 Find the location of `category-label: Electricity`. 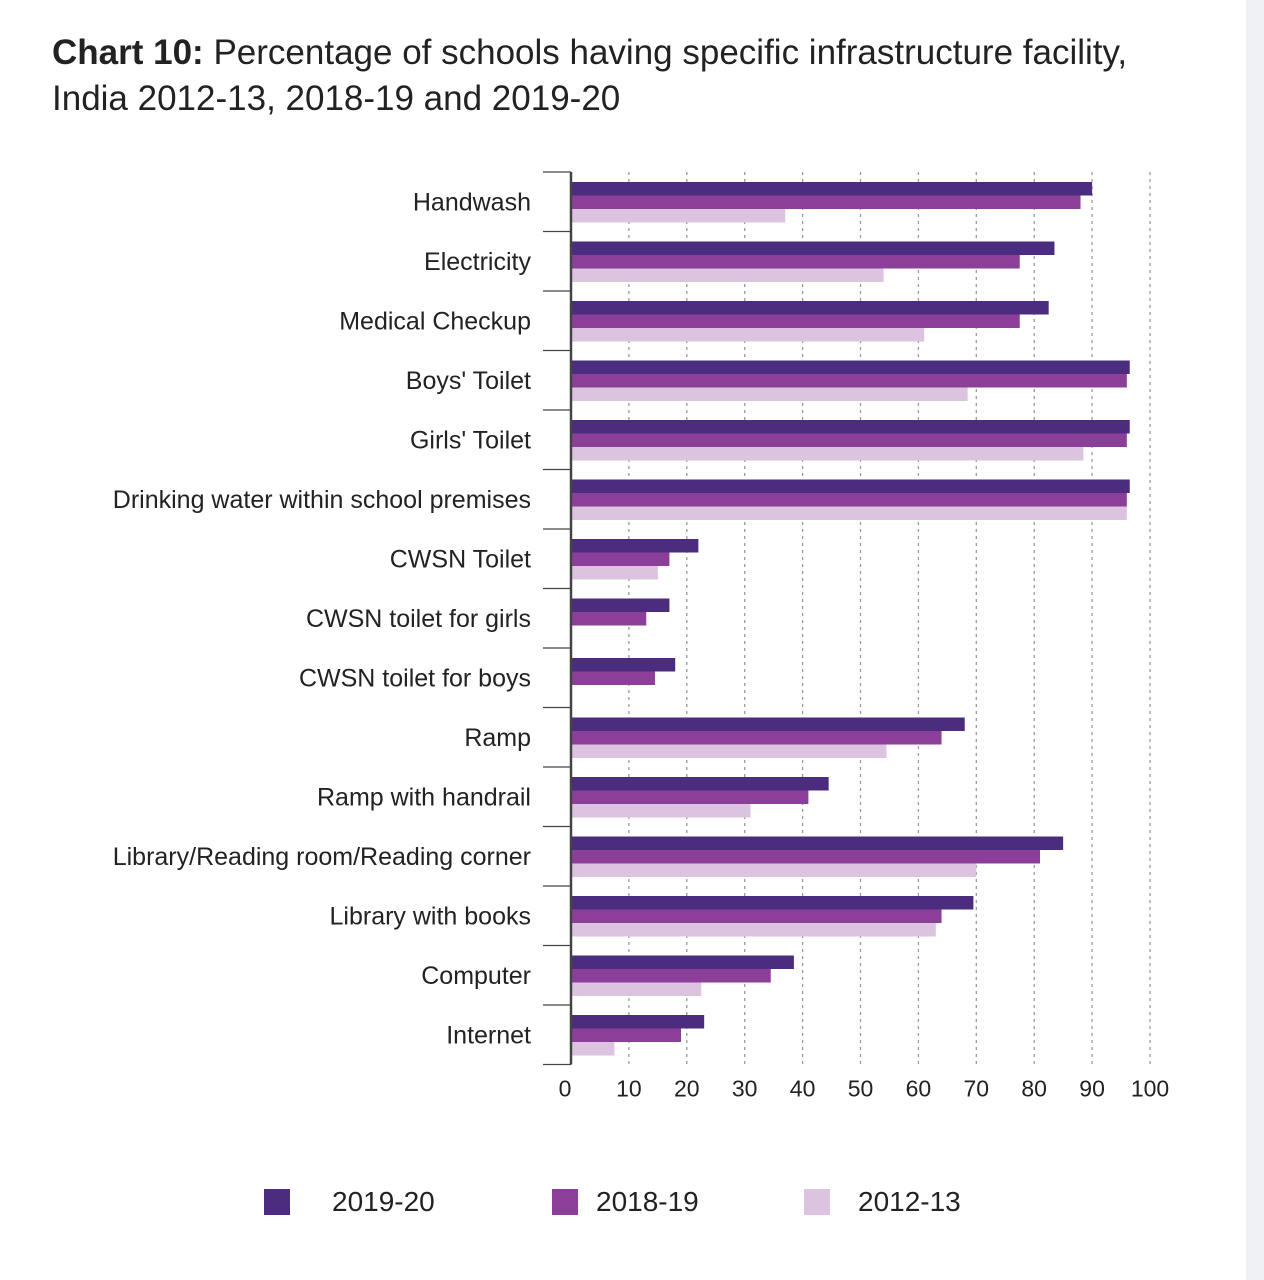

category-label: Electricity is located at coordinates (477, 262).